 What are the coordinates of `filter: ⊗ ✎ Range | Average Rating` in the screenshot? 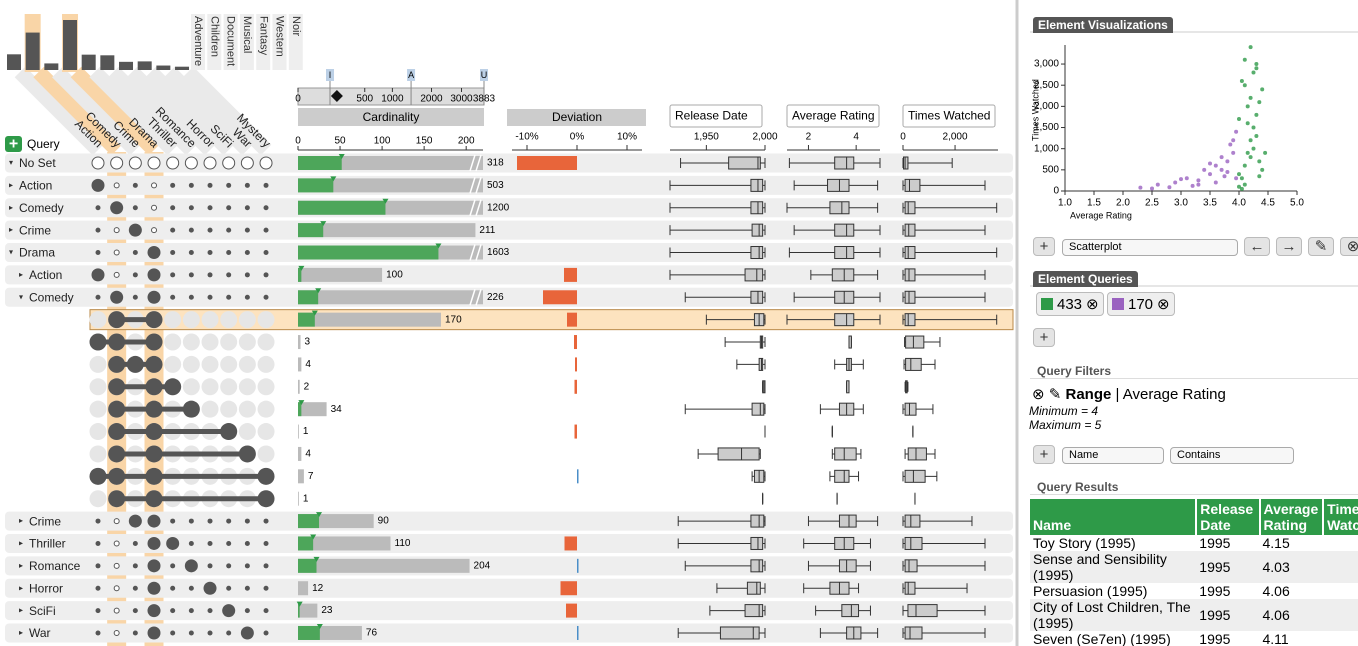 It's located at (1129, 394).